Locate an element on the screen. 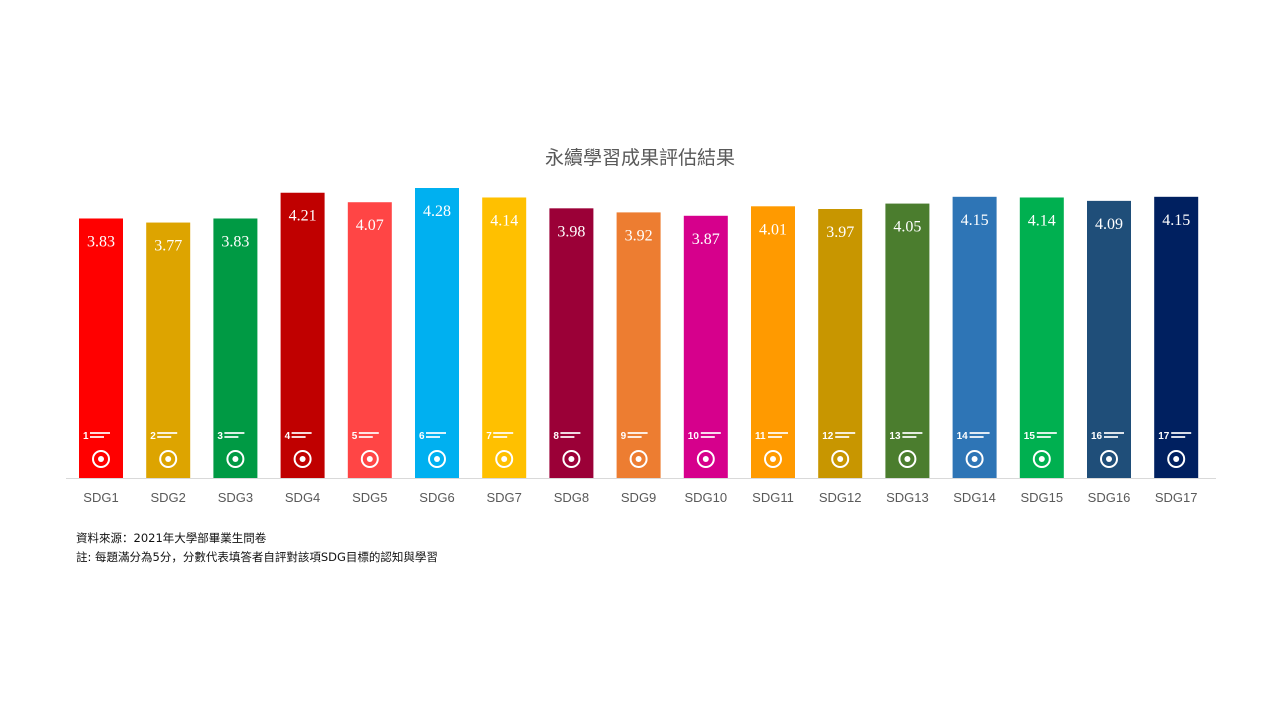 The image size is (1280, 720). bar-group-sdg11: 11 4.01 SDG11 is located at coordinates (773, 355).